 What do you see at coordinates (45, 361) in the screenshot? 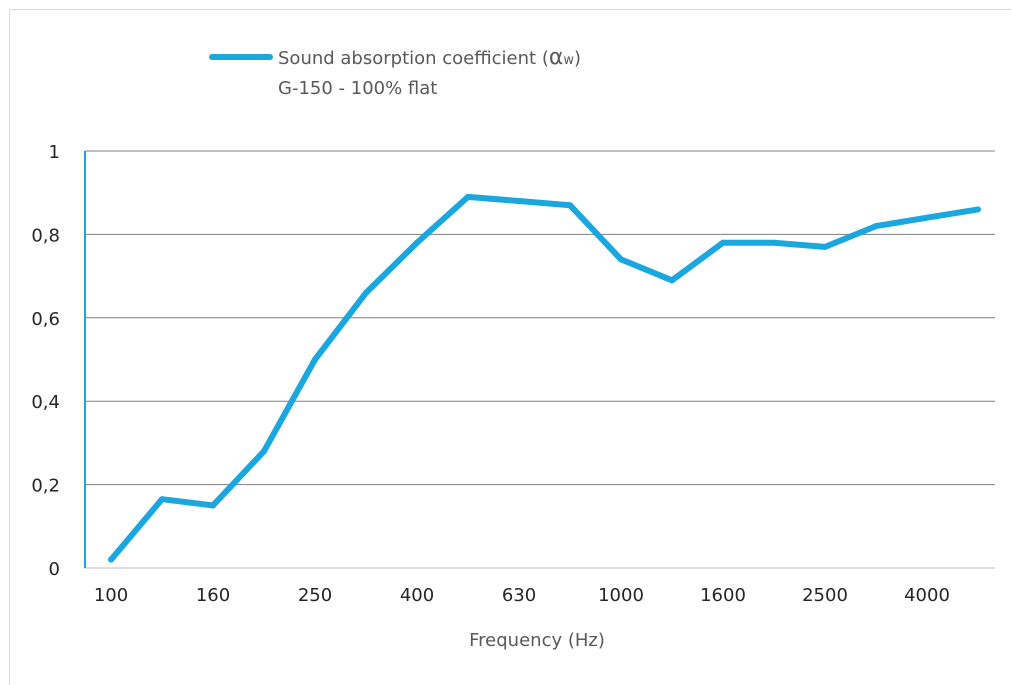
I see `y-tick-labels: 0 0,2 0,4 0,6 0,8 1` at bounding box center [45, 361].